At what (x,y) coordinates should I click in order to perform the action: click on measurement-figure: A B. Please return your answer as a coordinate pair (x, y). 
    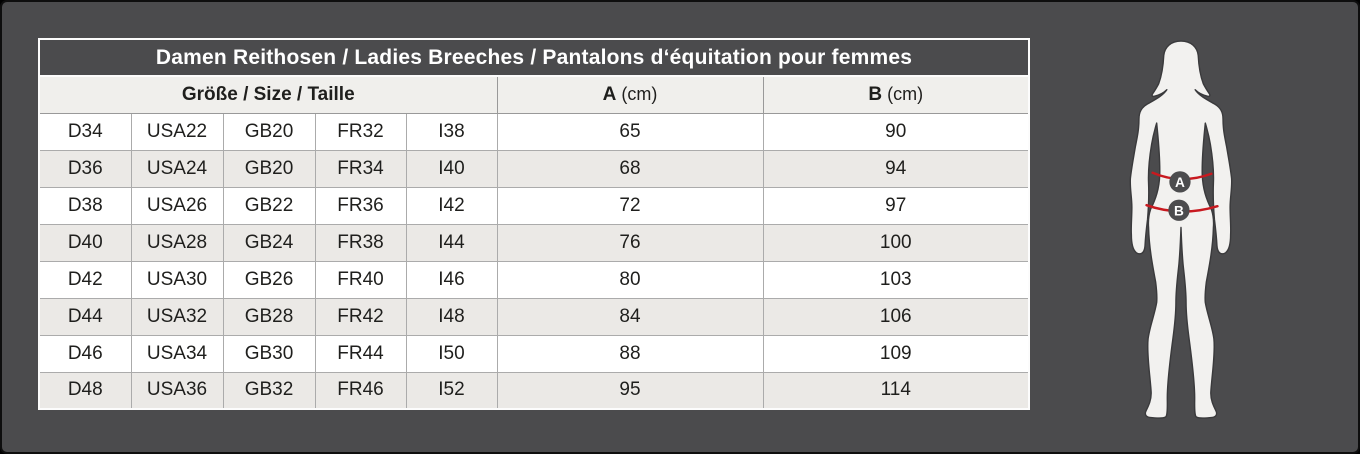
    Looking at the image, I should click on (1182, 230).